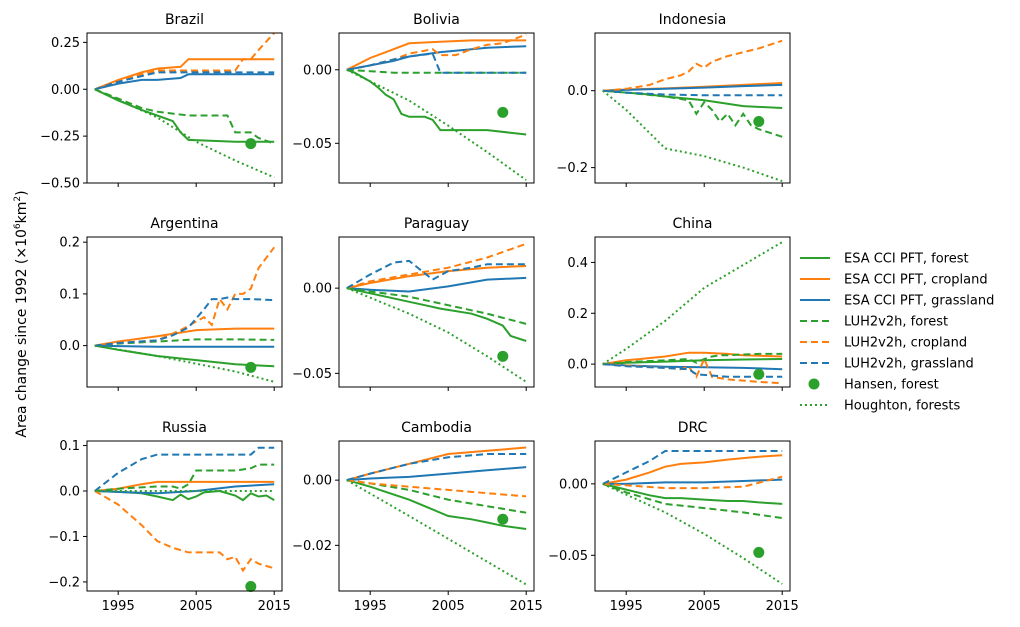  What do you see at coordinates (18, 226) in the screenshot?
I see `y-axis-label-exponent: 6` at bounding box center [18, 226].